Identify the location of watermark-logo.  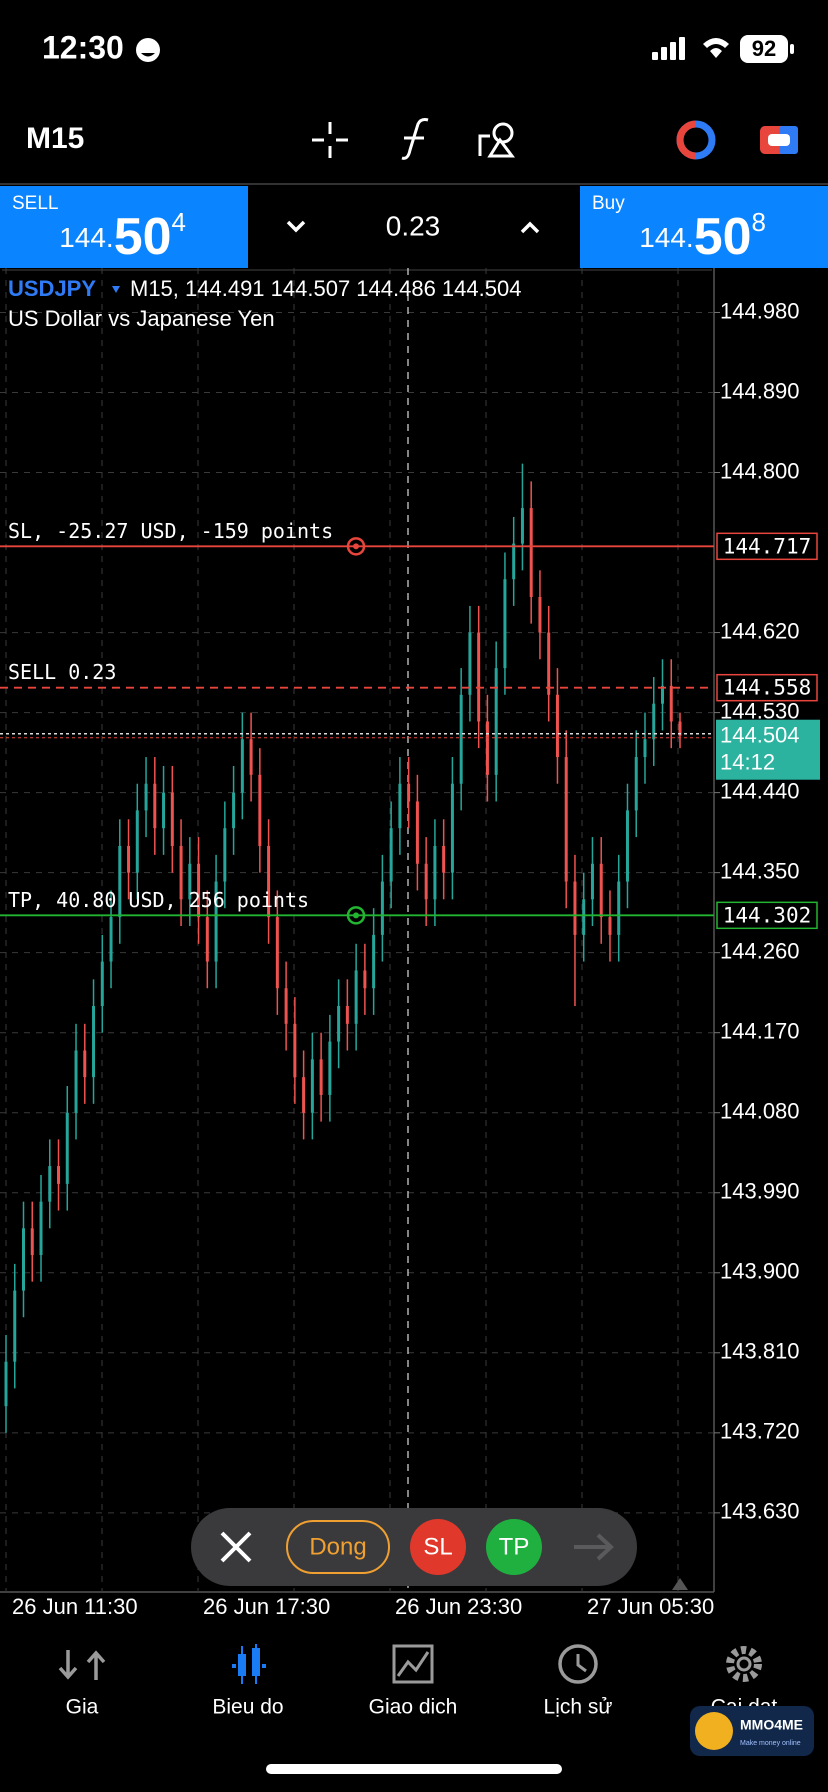
(714, 1731).